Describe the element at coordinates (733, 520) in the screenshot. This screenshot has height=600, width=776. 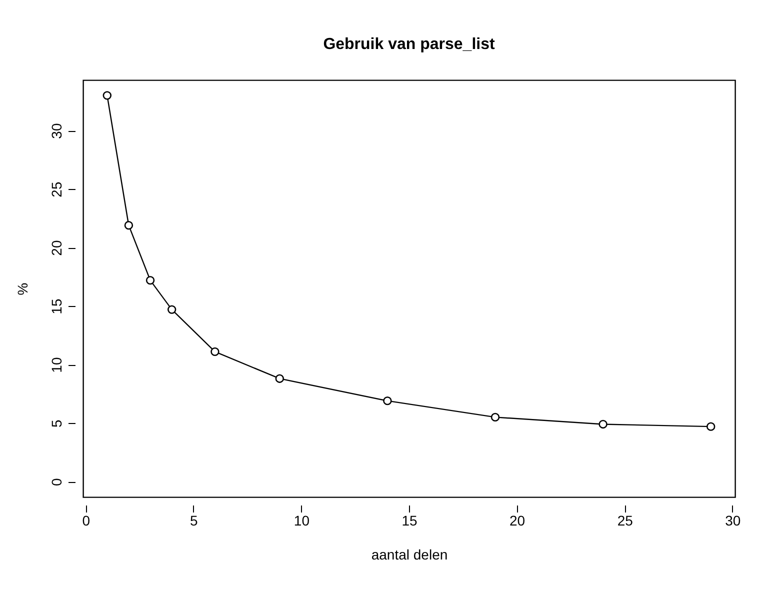
I see `x-tick-label: 30` at that location.